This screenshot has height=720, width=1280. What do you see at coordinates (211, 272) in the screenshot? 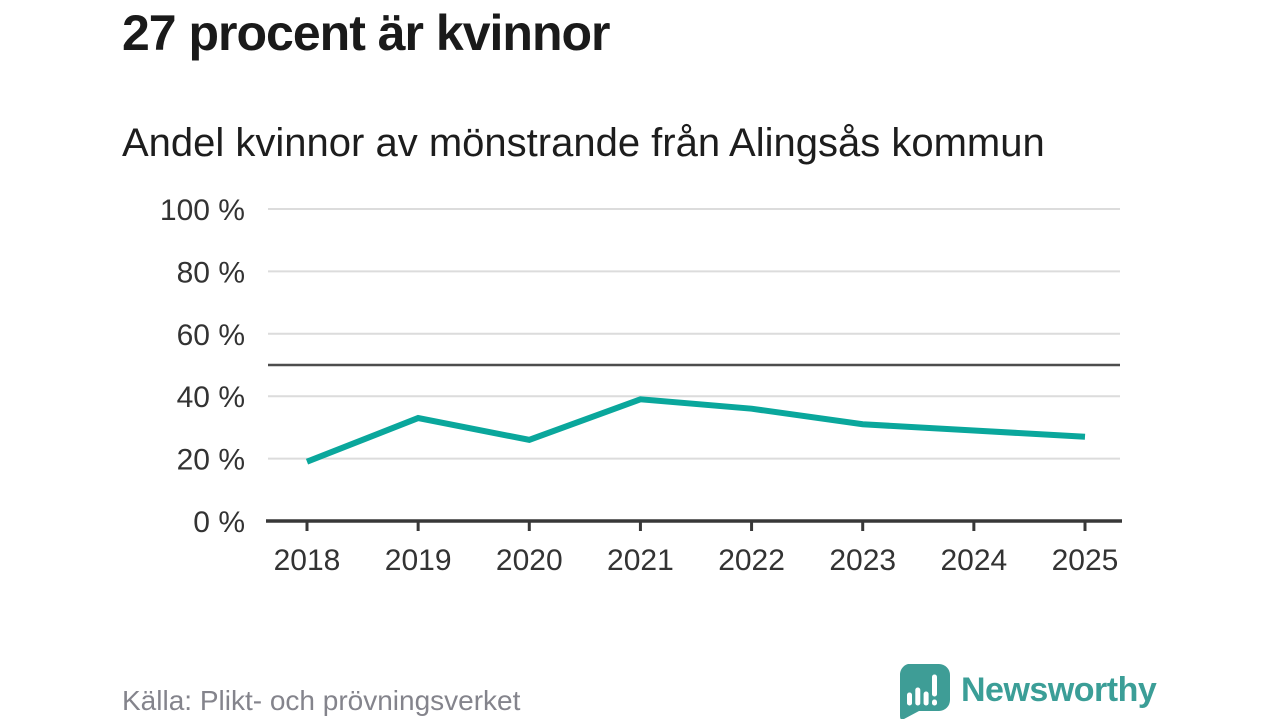
I see `y-tick-label: 80 %` at bounding box center [211, 272].